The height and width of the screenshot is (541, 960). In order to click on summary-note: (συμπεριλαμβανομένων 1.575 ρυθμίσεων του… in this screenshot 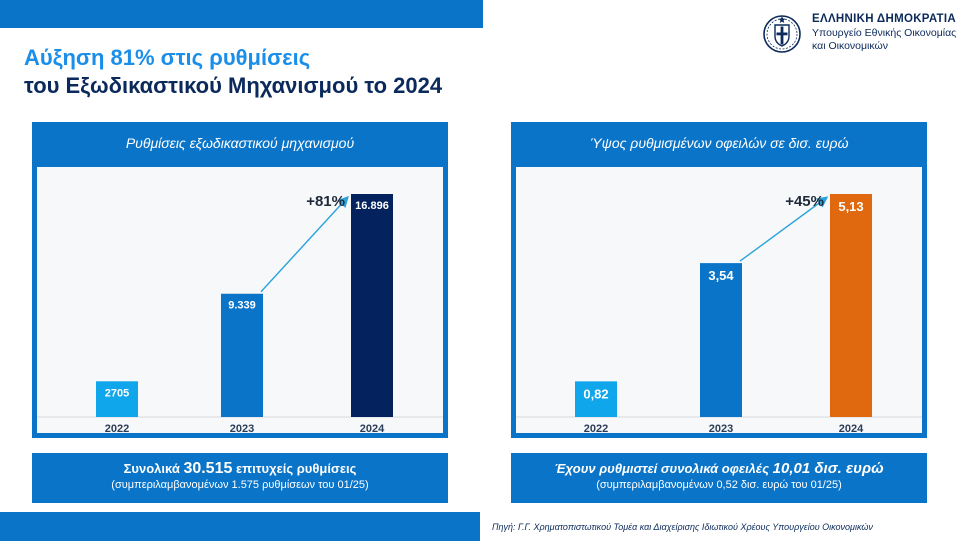, I will do `click(240, 485)`.